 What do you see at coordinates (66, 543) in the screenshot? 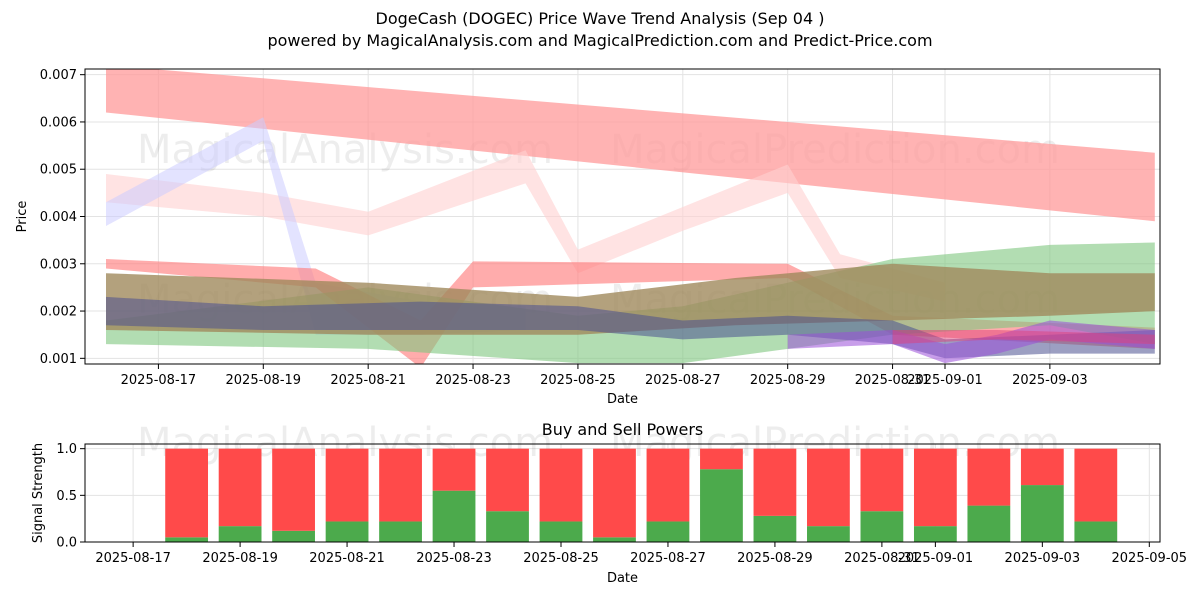
I see `y-tick-label: 0.0` at bounding box center [66, 543].